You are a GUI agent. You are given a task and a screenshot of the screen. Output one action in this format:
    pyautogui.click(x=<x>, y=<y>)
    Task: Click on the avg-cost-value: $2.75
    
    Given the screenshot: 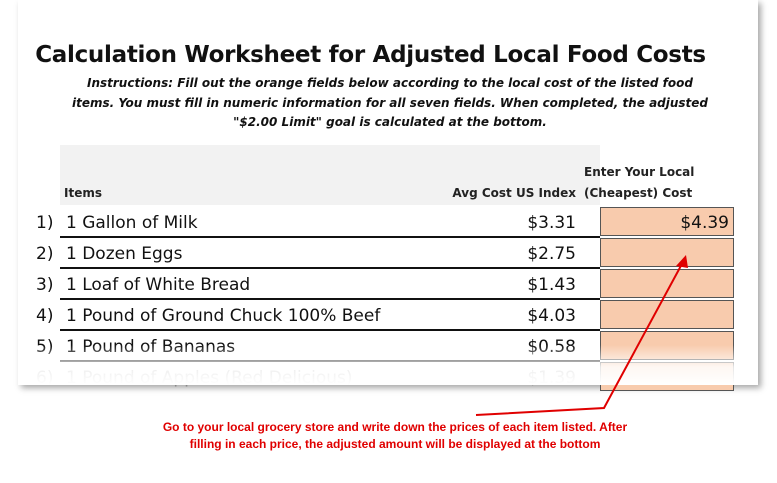 What is the action you would take?
    pyautogui.click(x=551, y=254)
    